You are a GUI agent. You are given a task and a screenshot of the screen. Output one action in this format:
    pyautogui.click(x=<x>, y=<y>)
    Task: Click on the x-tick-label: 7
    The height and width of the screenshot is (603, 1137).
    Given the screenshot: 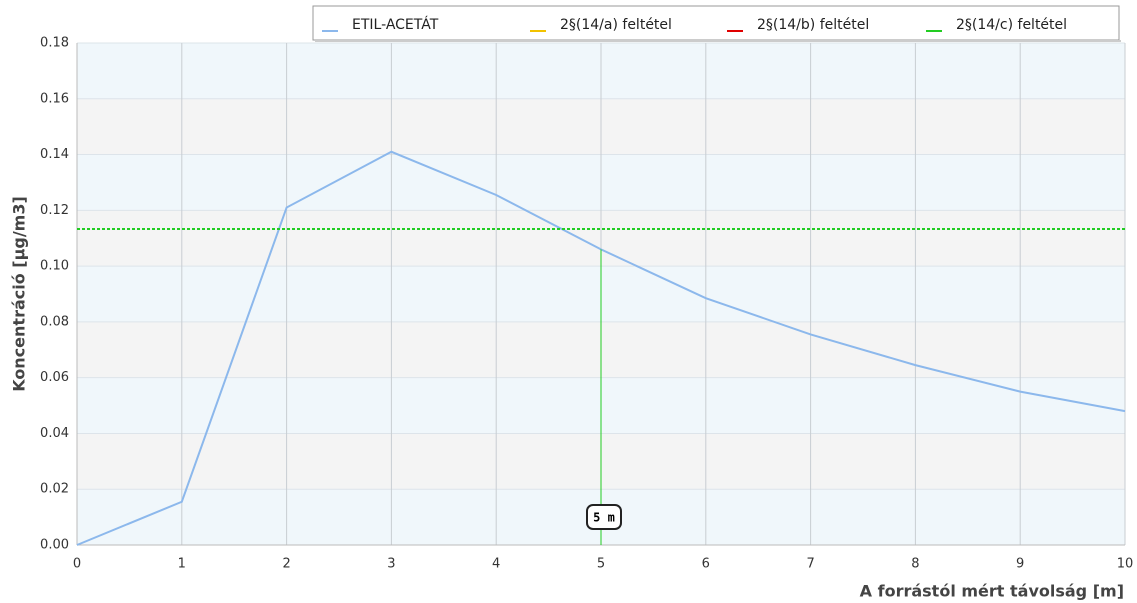 What is the action you would take?
    pyautogui.click(x=810, y=564)
    